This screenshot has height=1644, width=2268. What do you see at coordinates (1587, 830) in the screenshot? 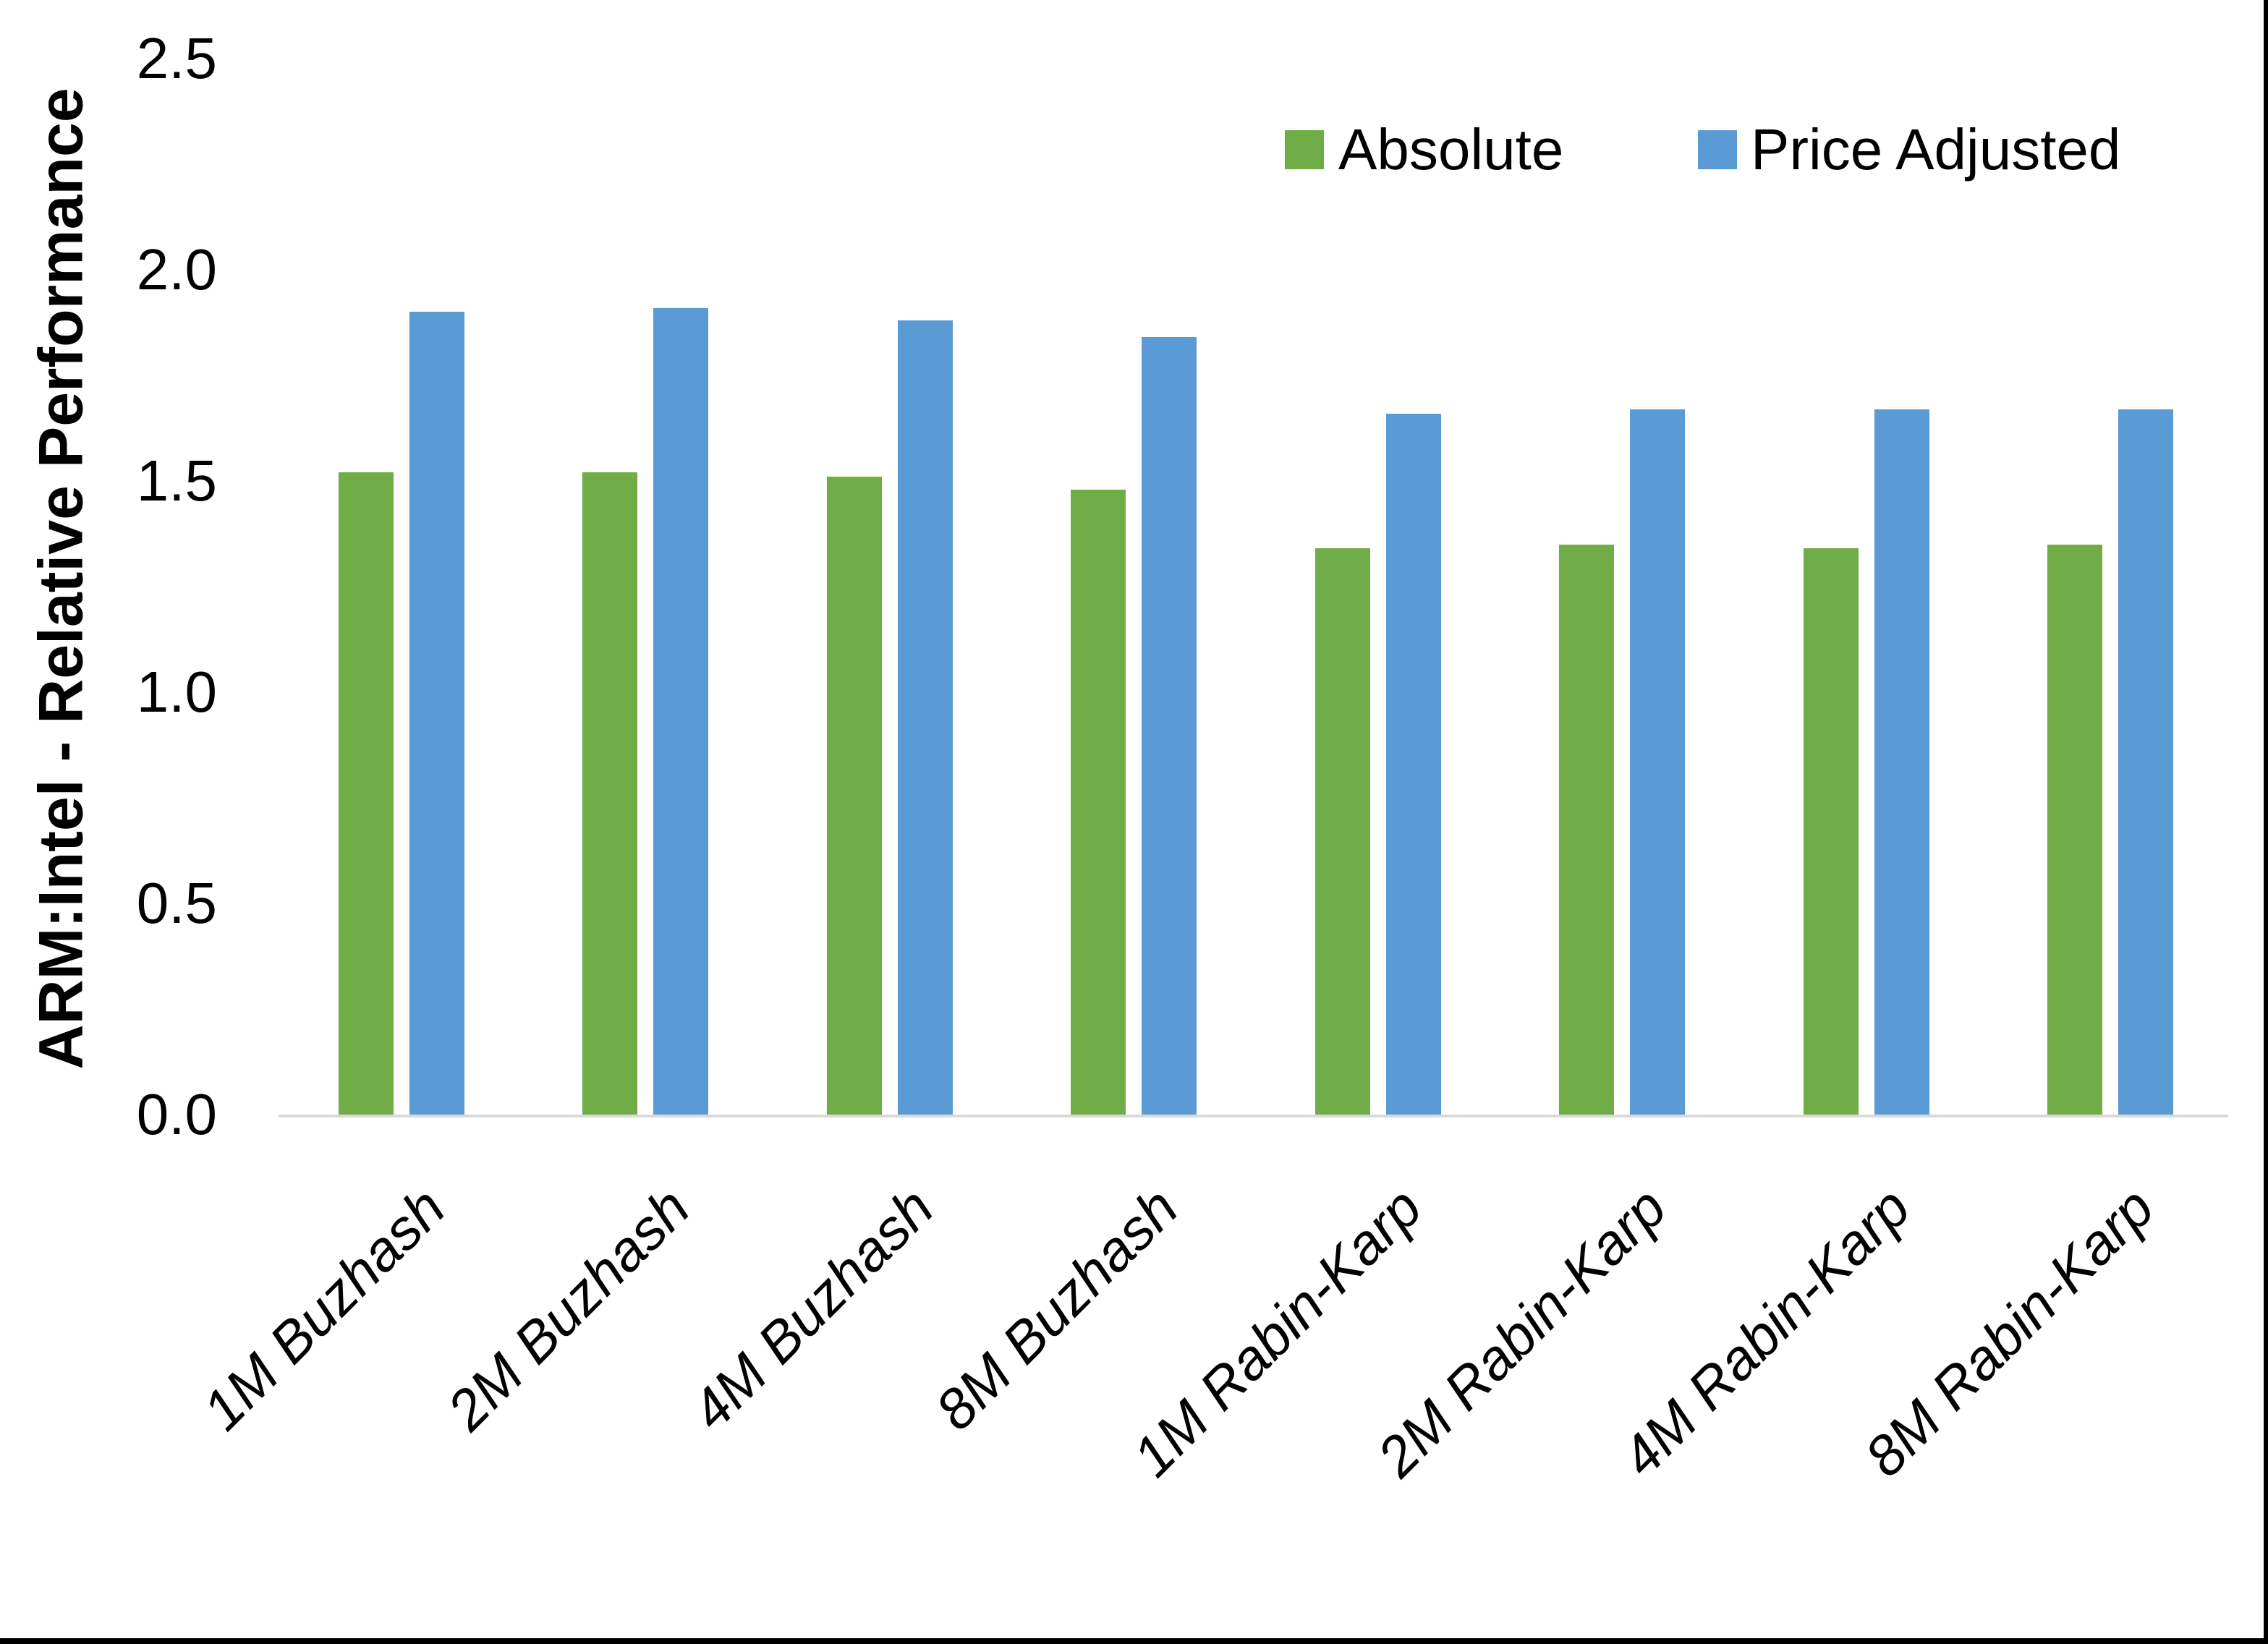
I see `bar-absolute-2m-rabin-karp` at bounding box center [1587, 830].